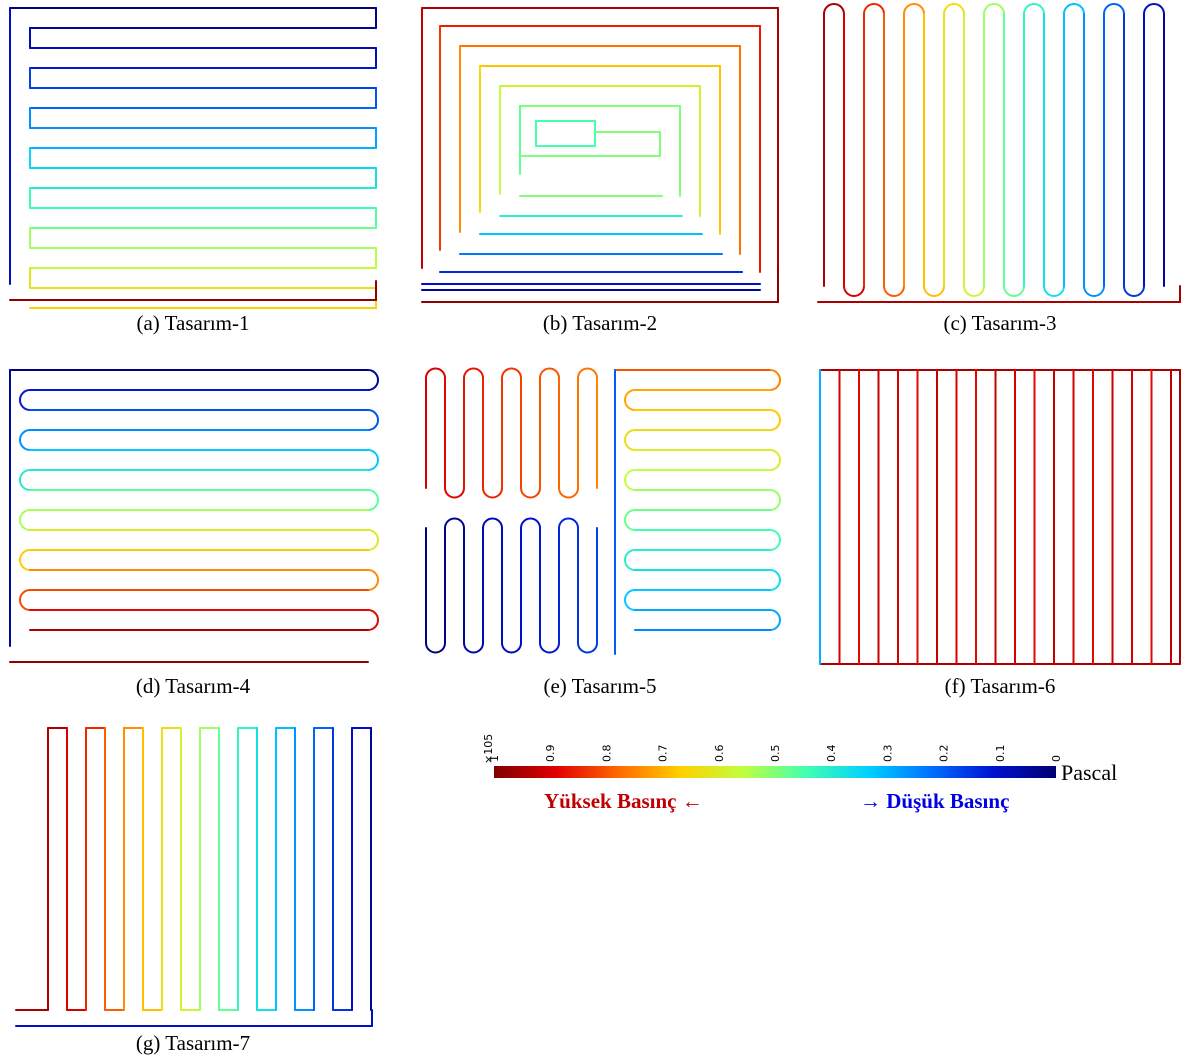  Describe the element at coordinates (1000, 323) in the screenshot. I see `design-3-caption: (c) Tasarım-3` at that location.